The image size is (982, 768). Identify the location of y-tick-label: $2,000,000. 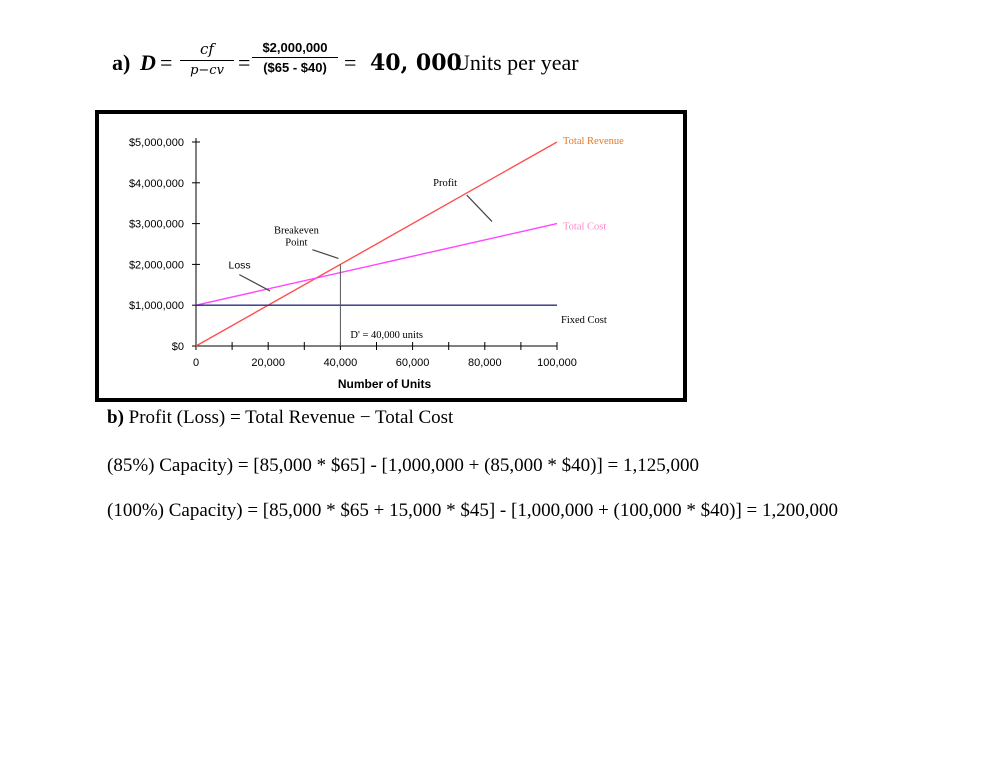
(156, 265).